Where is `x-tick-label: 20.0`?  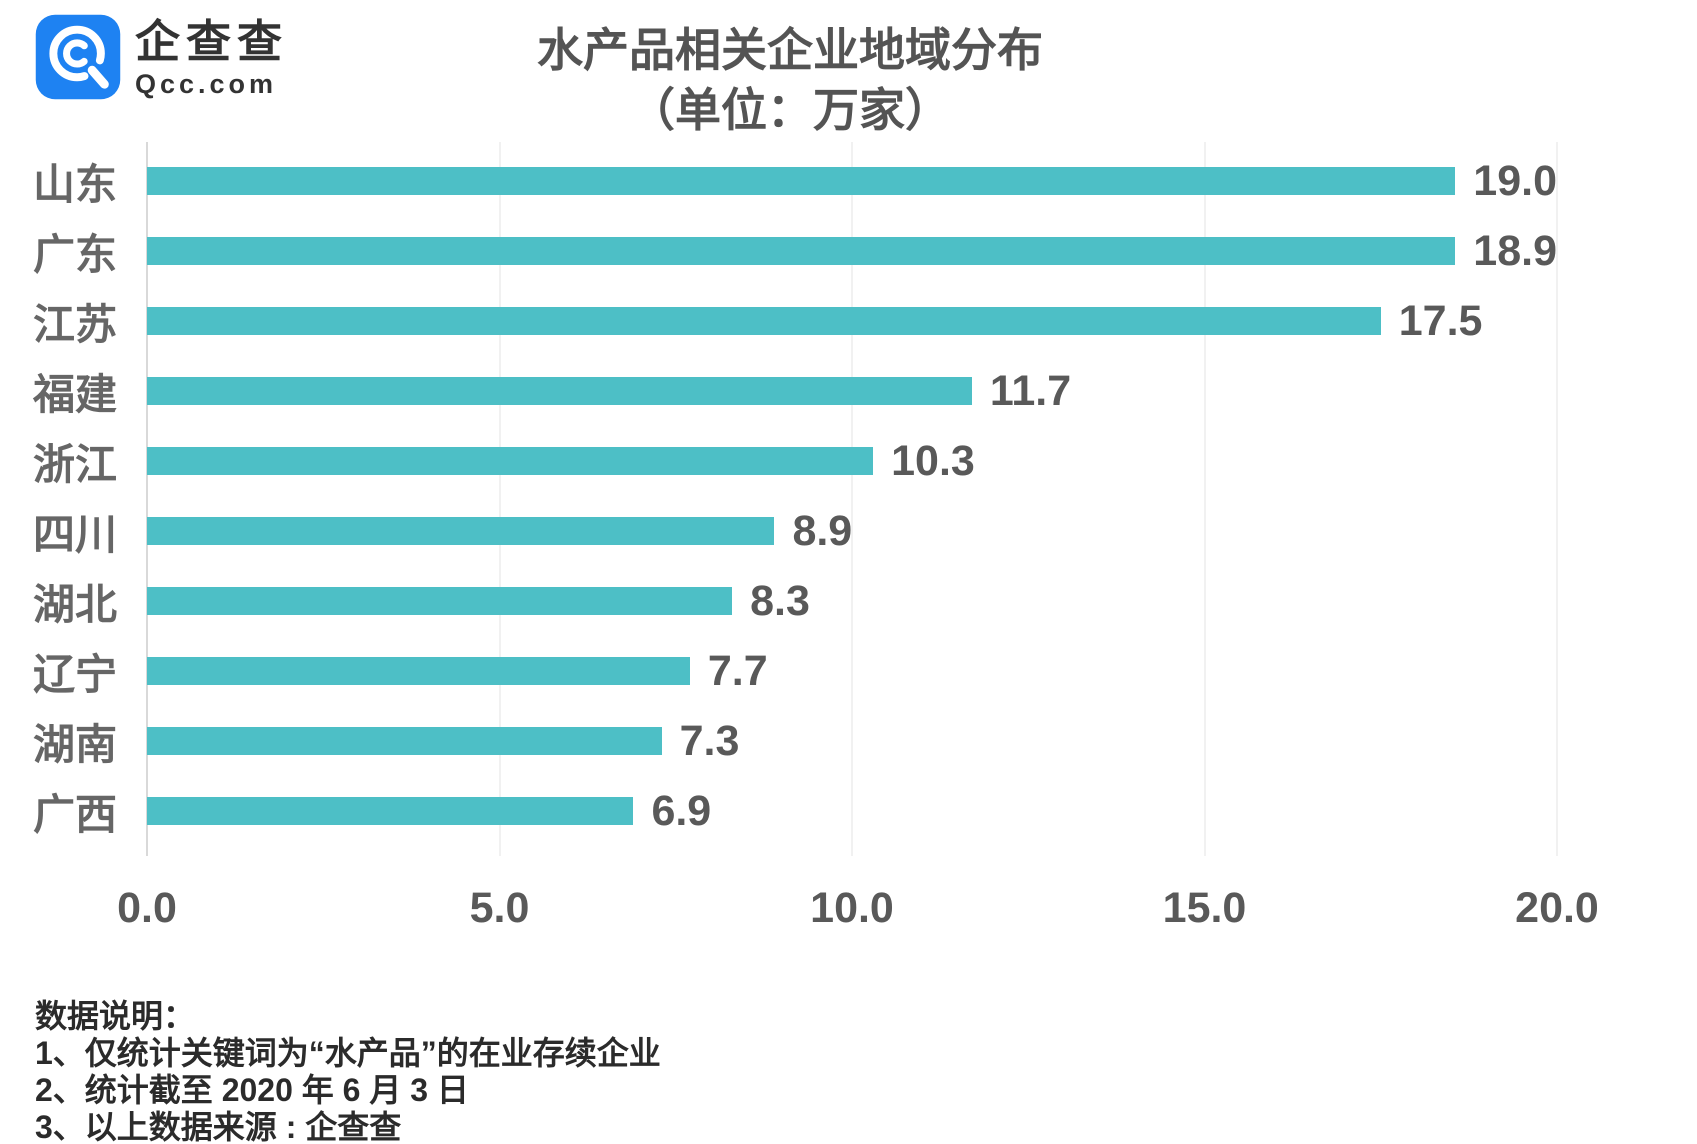
x-tick-label: 20.0 is located at coordinates (1557, 908).